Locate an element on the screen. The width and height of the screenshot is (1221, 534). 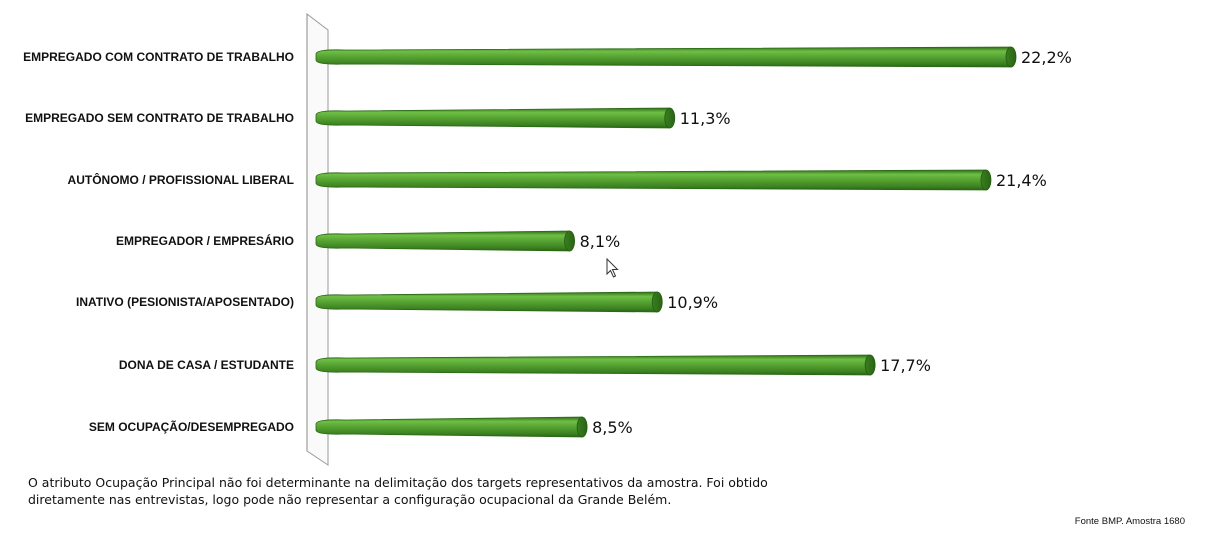
value-label-6: 8,5% is located at coordinates (612, 427).